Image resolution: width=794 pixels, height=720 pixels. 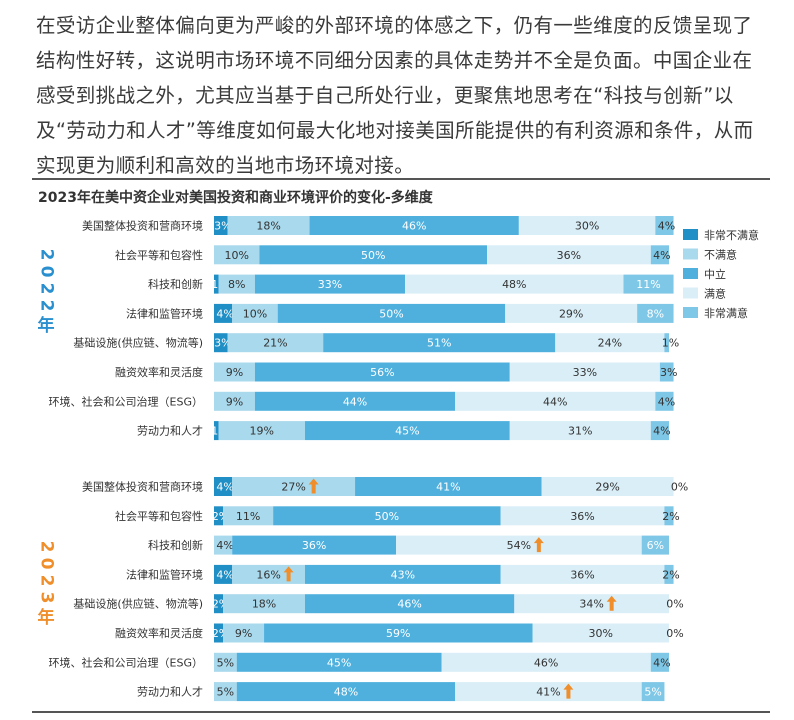 I want to click on data-label: 45%, so click(x=339, y=662).